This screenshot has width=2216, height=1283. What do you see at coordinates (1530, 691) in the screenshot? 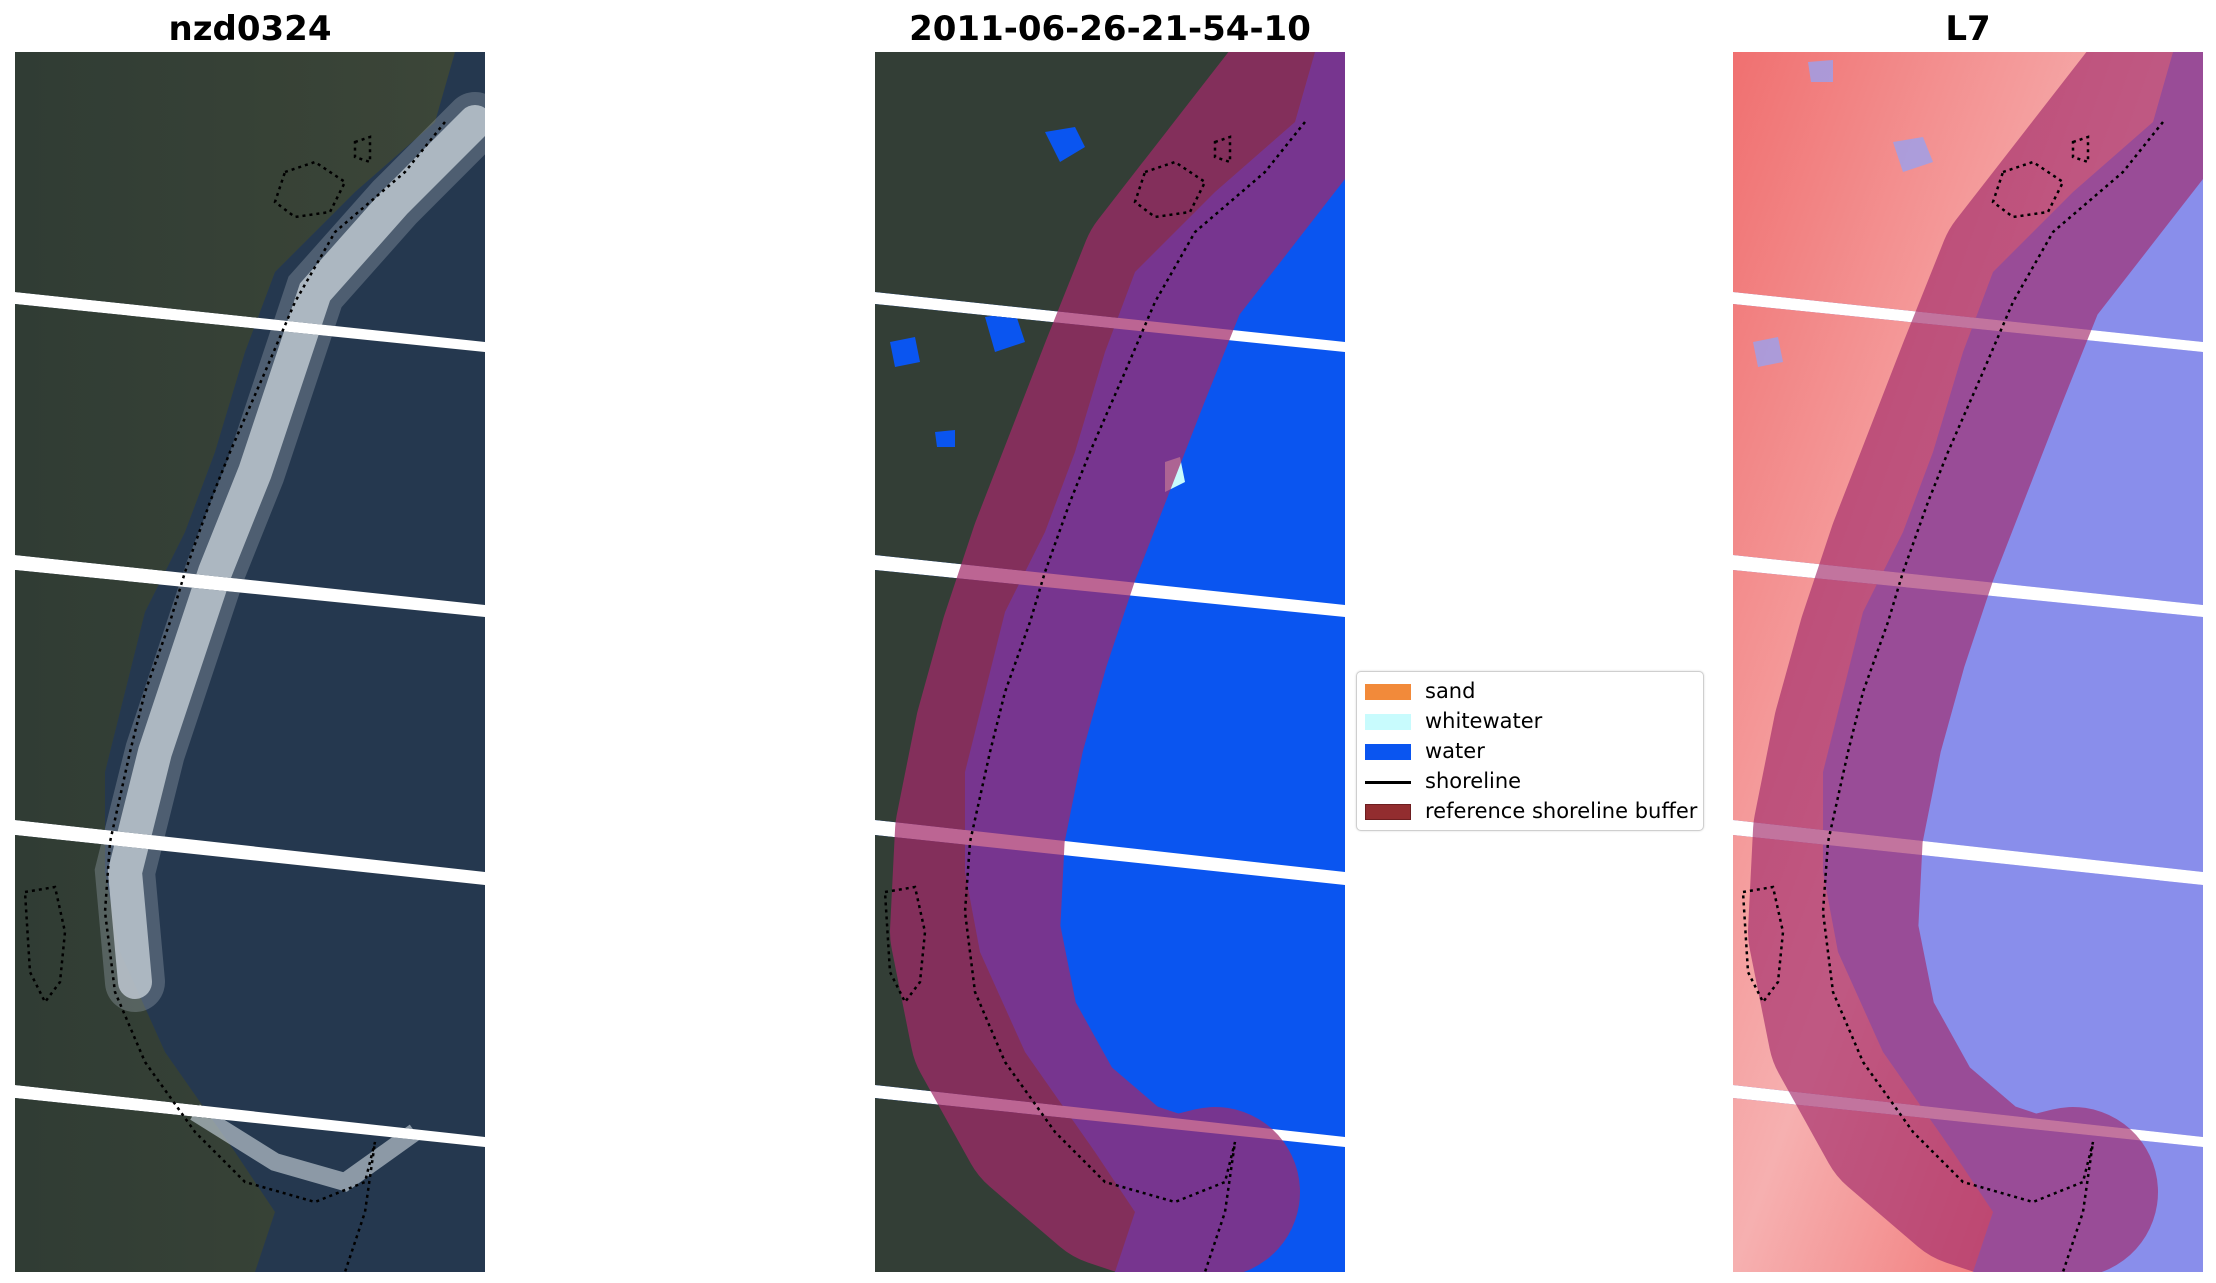
I see `legend-item-sand: sand` at bounding box center [1530, 691].